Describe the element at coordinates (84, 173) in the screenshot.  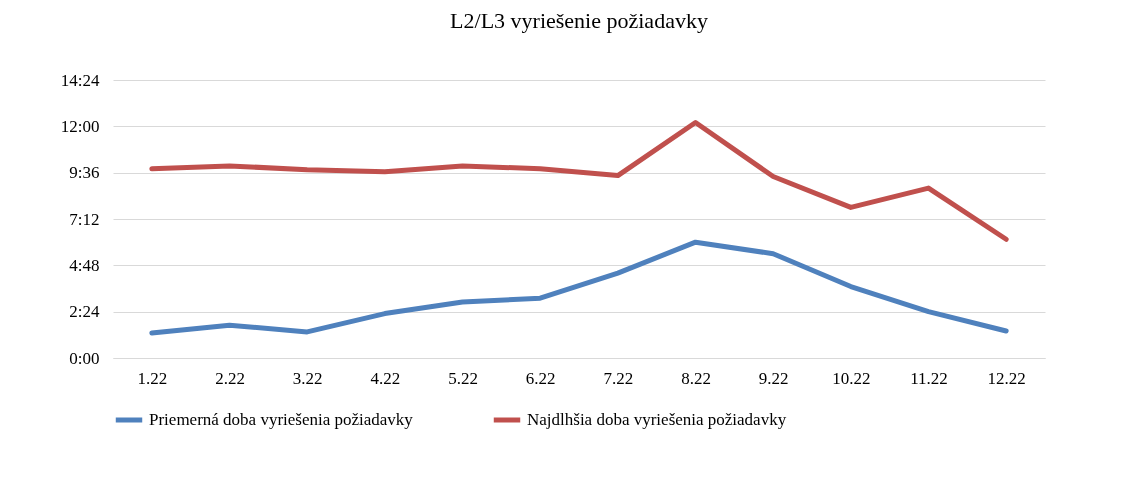
I see `y-tick-label: 9:36` at that location.